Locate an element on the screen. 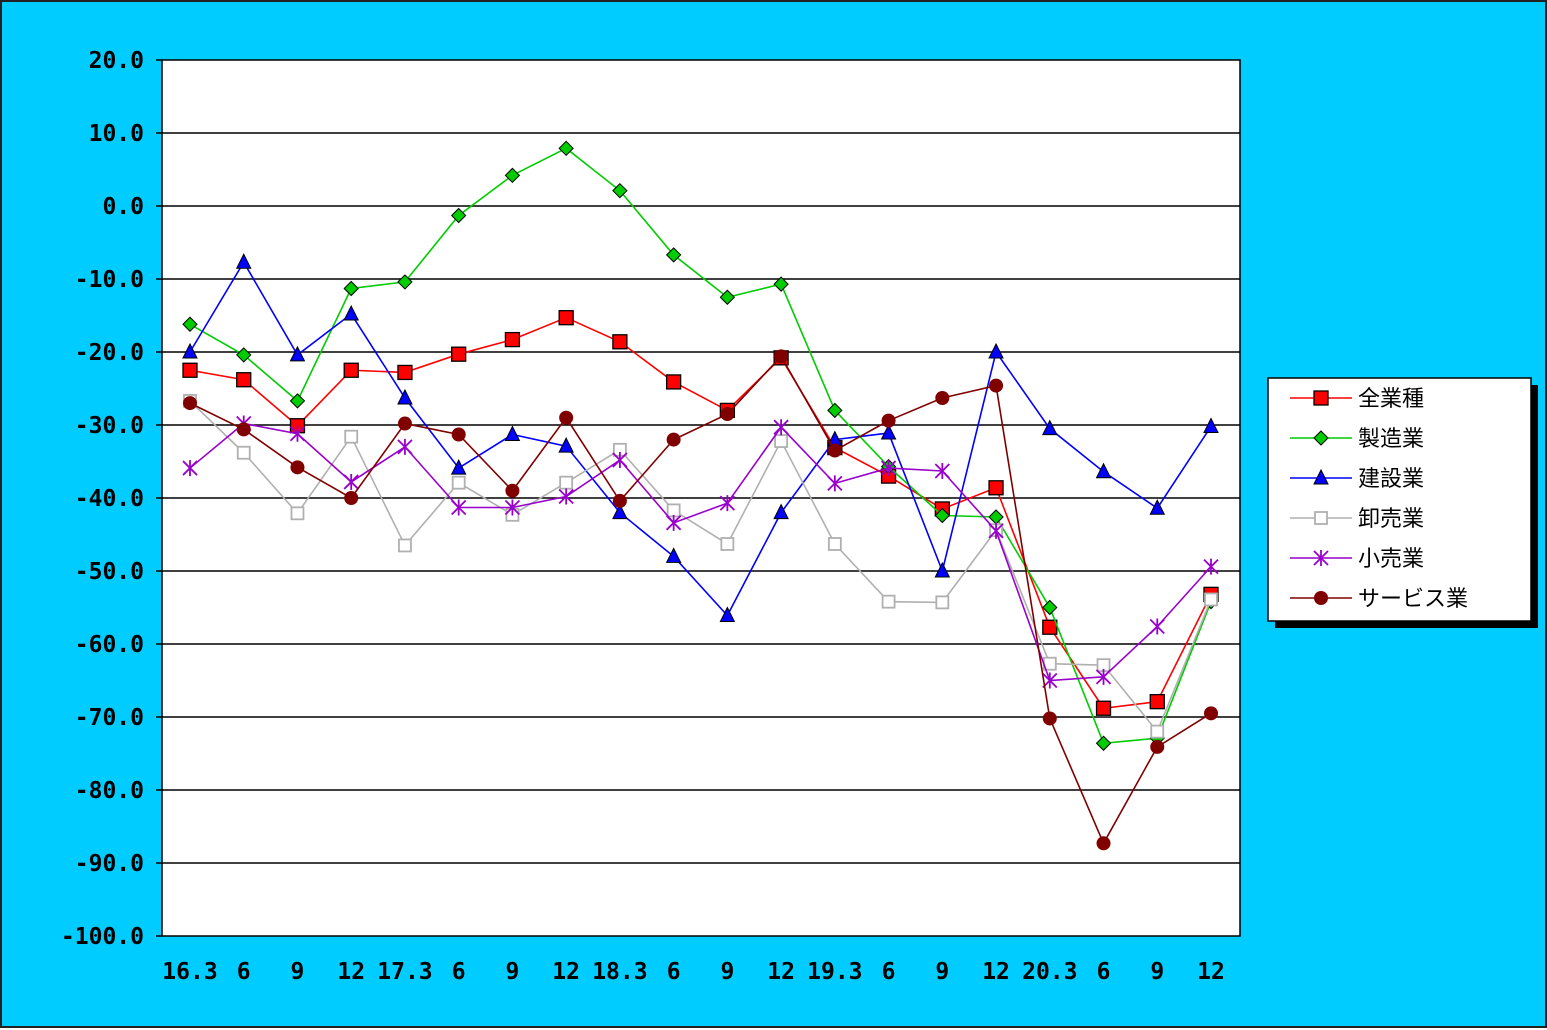 The width and height of the screenshot is (1547, 1030). y-tick-label: 10.0 is located at coordinates (116, 134).